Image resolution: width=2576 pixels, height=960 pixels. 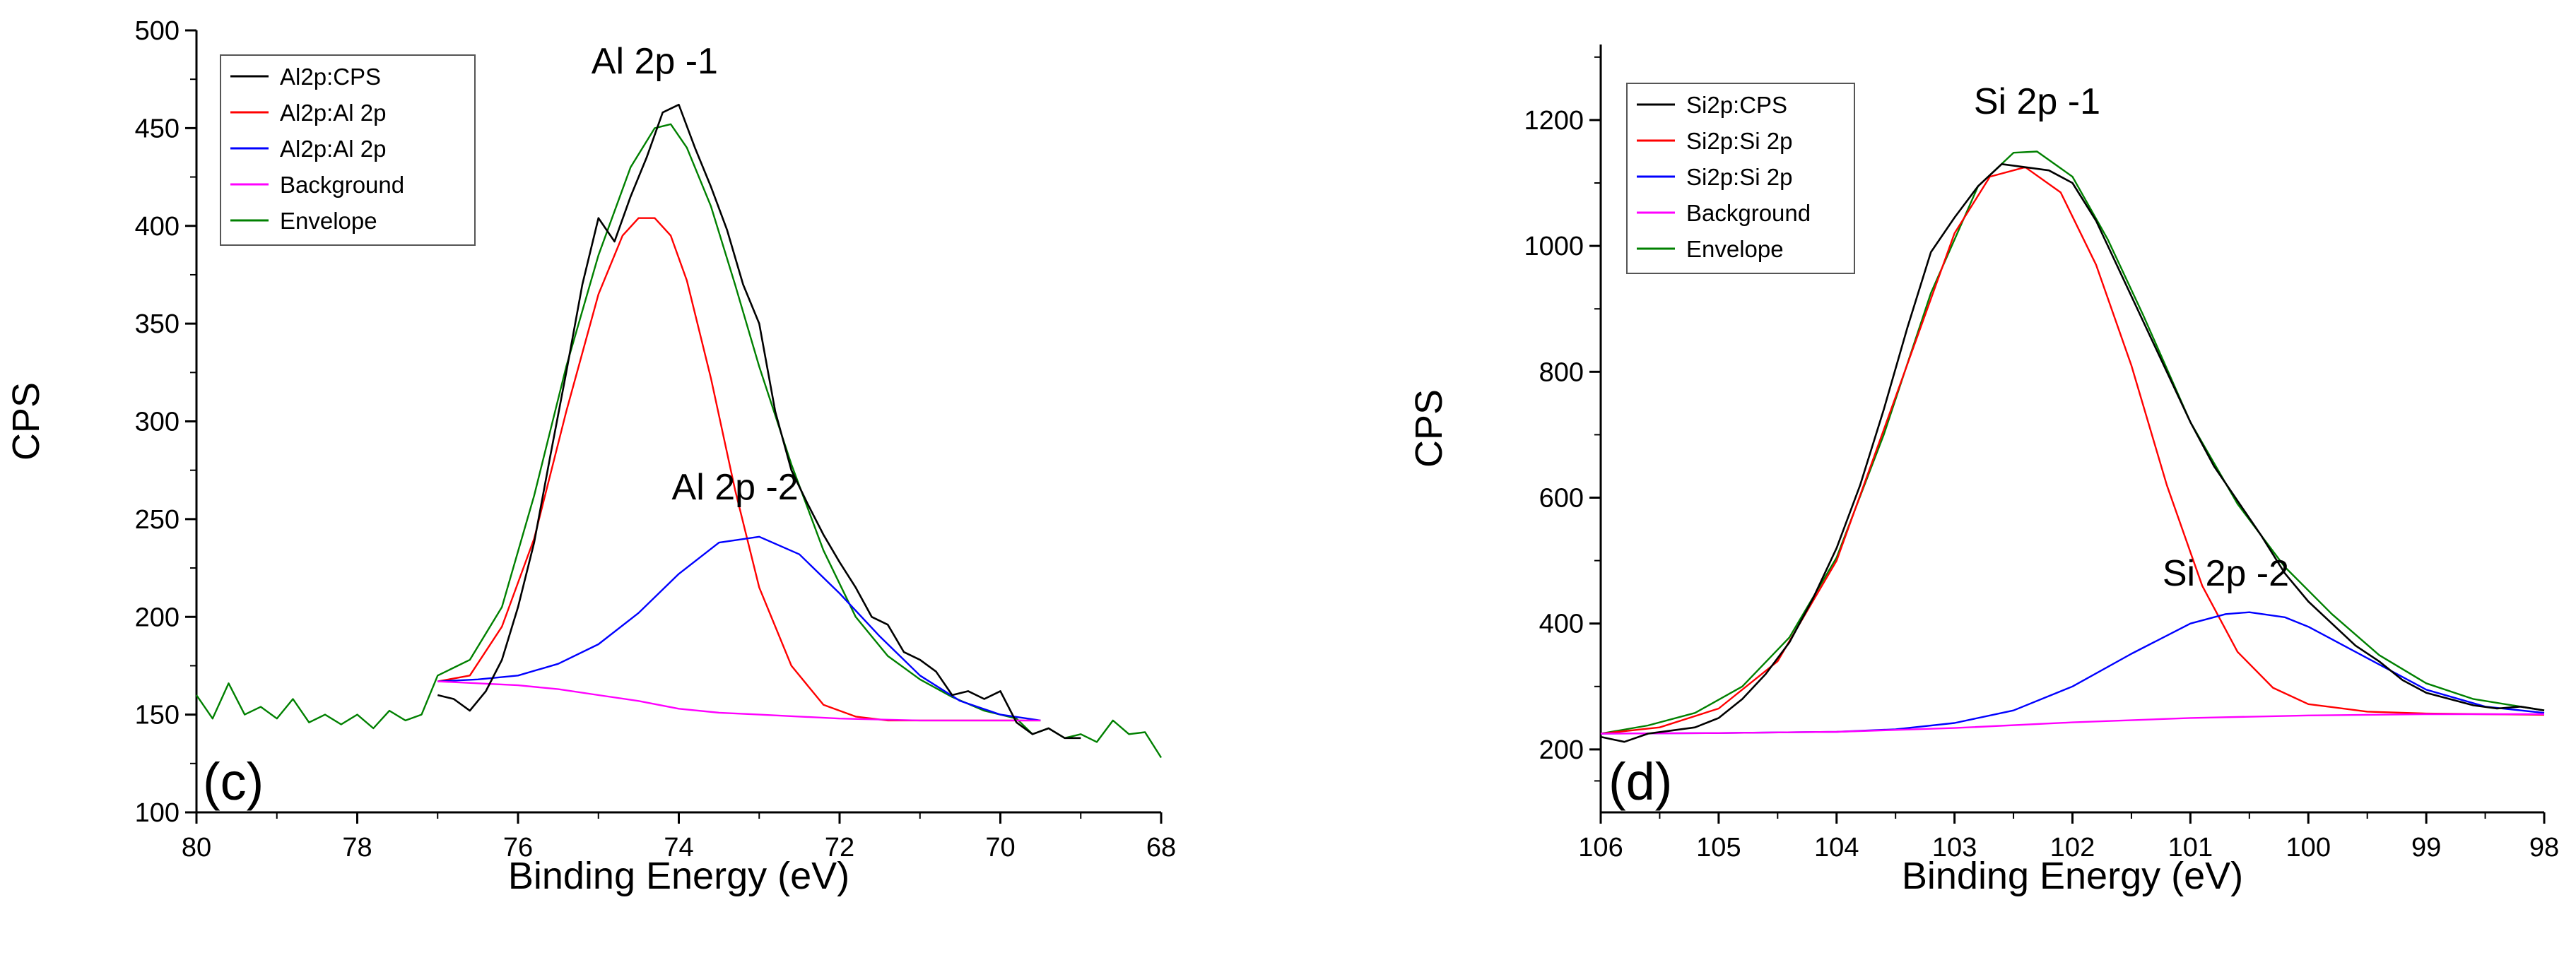 I want to click on y-tick-label: 600, so click(x=1561, y=499).